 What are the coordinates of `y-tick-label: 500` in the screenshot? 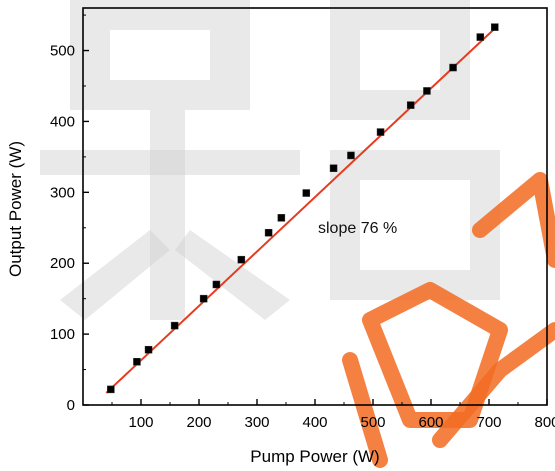 It's located at (62, 51).